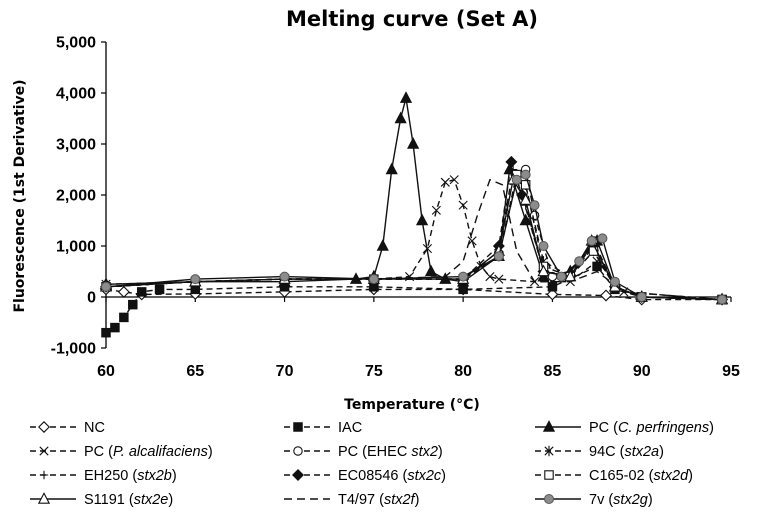  I want to click on legend-label-italic: stx2c, so click(424, 476).